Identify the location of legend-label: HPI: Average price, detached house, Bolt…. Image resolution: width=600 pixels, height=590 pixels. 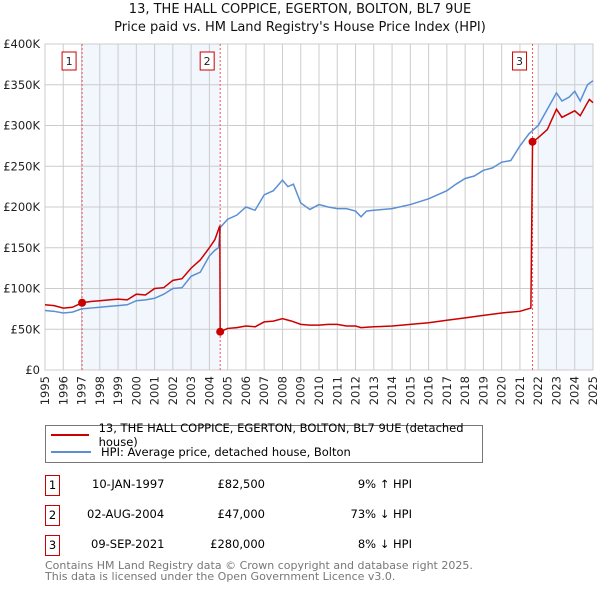
(226, 452).